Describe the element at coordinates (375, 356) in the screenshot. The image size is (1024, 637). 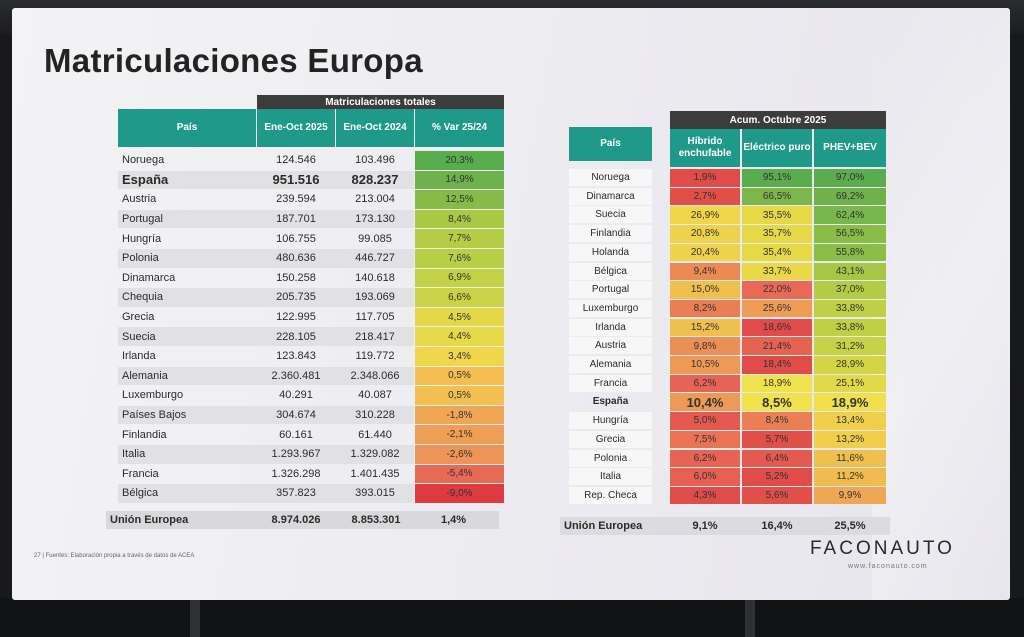
I see `value-2024: 119.772` at that location.